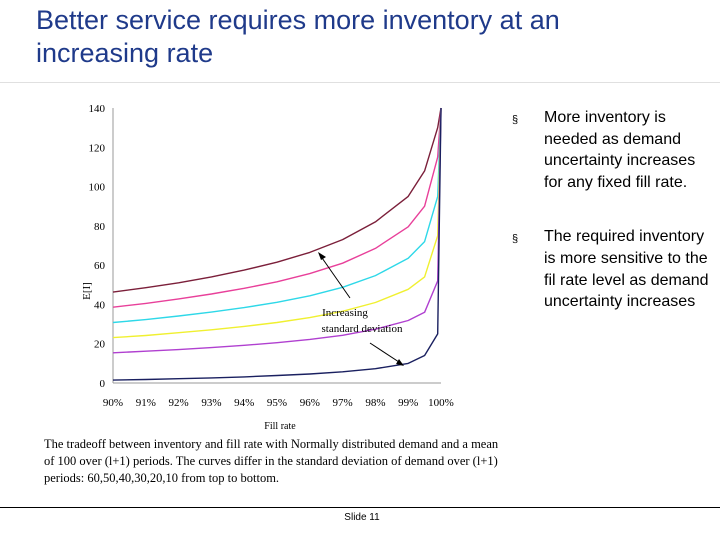 The image size is (720, 540). What do you see at coordinates (97, 148) in the screenshot?
I see `y-tick-label: 120` at bounding box center [97, 148].